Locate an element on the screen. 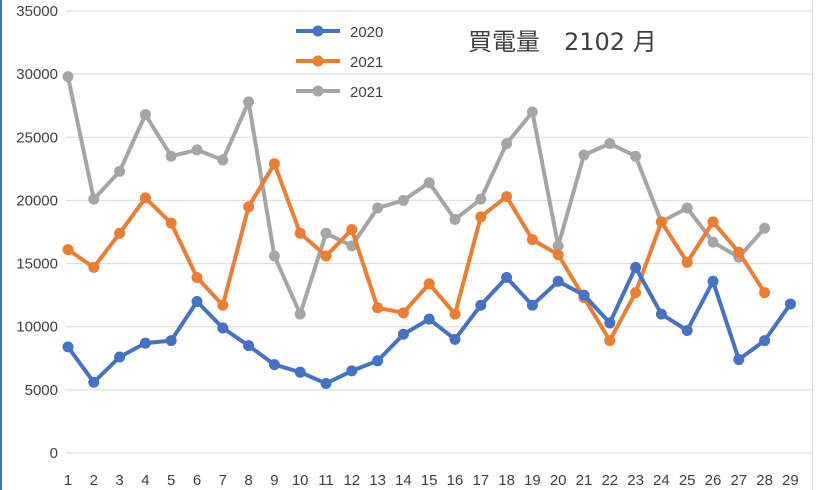 Image resolution: width=816 pixels, height=490 pixels. y-tick-label: 5000 is located at coordinates (41, 390).